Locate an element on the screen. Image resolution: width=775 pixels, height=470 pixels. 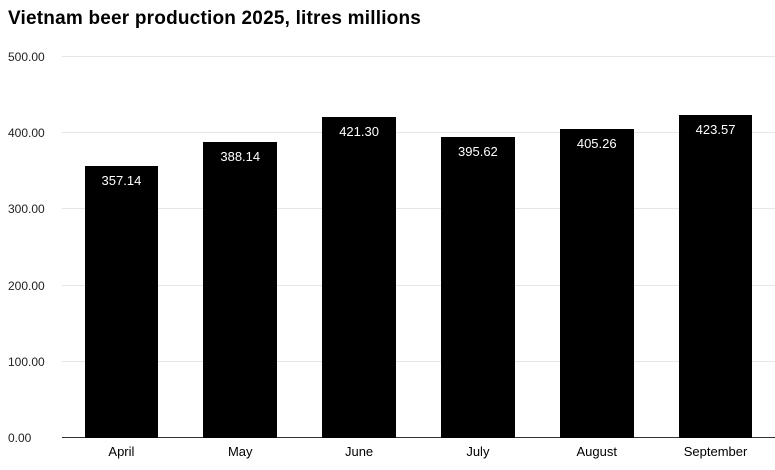
y-axis: 500.00 400.00 300.00 200.00 100.00 0.00 is located at coordinates (31, 247).